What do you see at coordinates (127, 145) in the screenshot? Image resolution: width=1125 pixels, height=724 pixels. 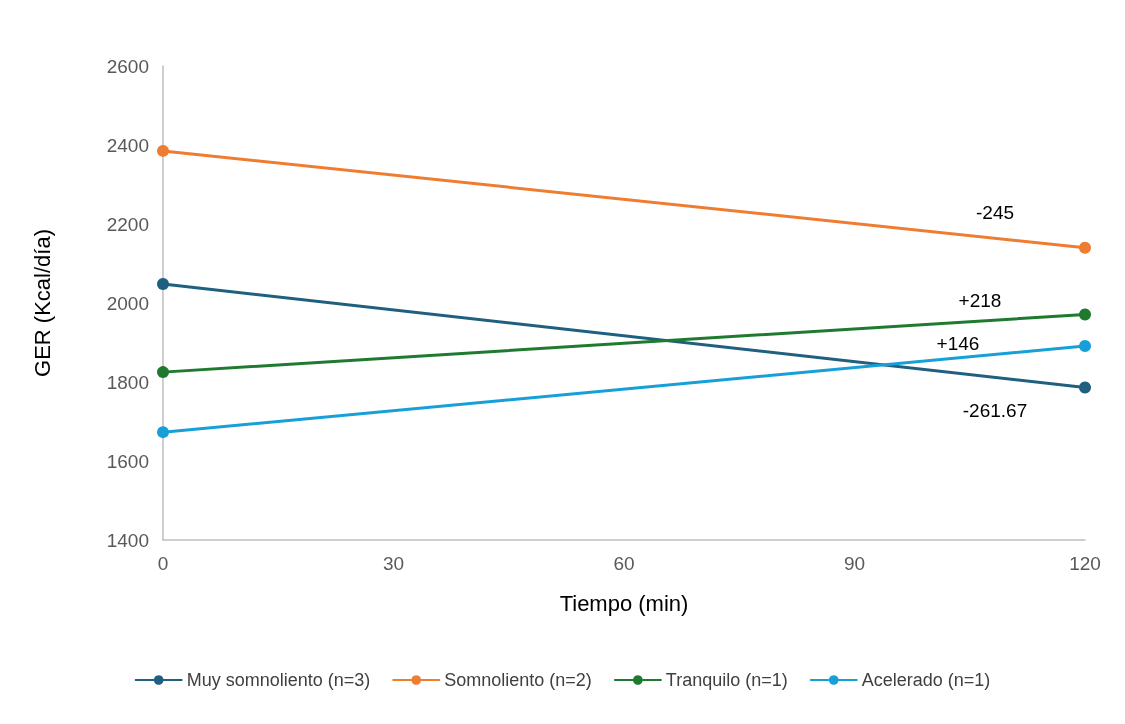 I see `y-tick-label: 2400` at bounding box center [127, 145].